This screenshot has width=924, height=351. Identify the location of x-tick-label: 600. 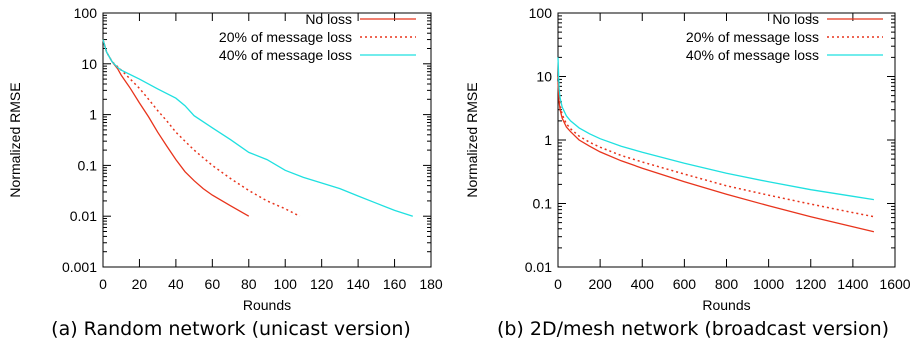
(685, 284).